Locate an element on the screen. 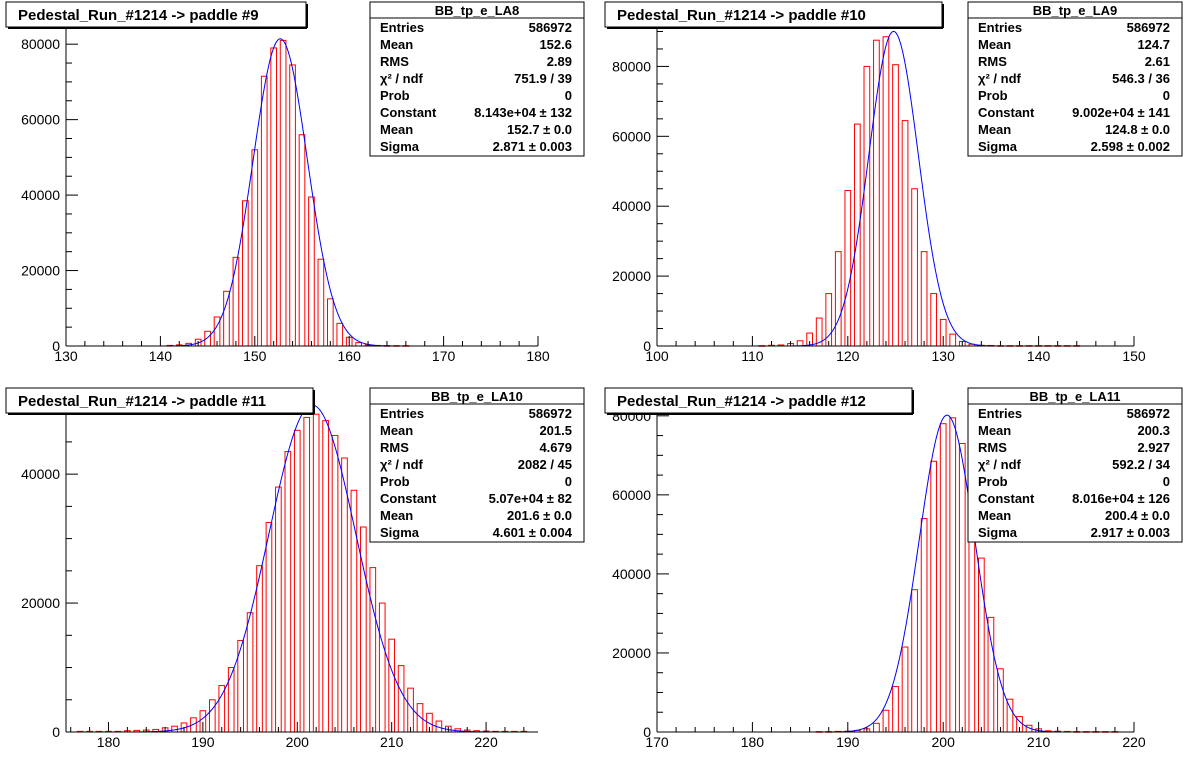 This screenshot has width=1196, height=772. stats-value: 200.4 ± 0.0 is located at coordinates (1137, 515).